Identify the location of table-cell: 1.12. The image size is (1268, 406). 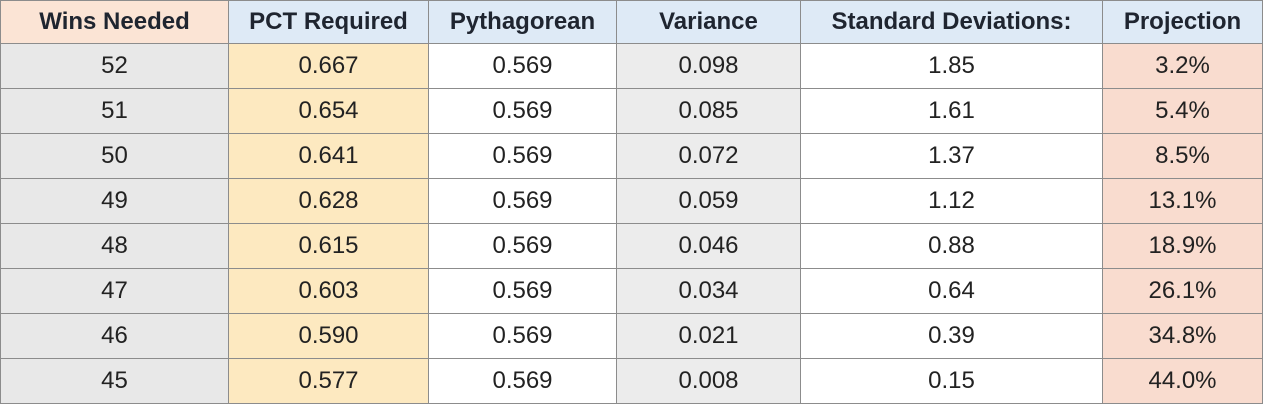
(951, 201).